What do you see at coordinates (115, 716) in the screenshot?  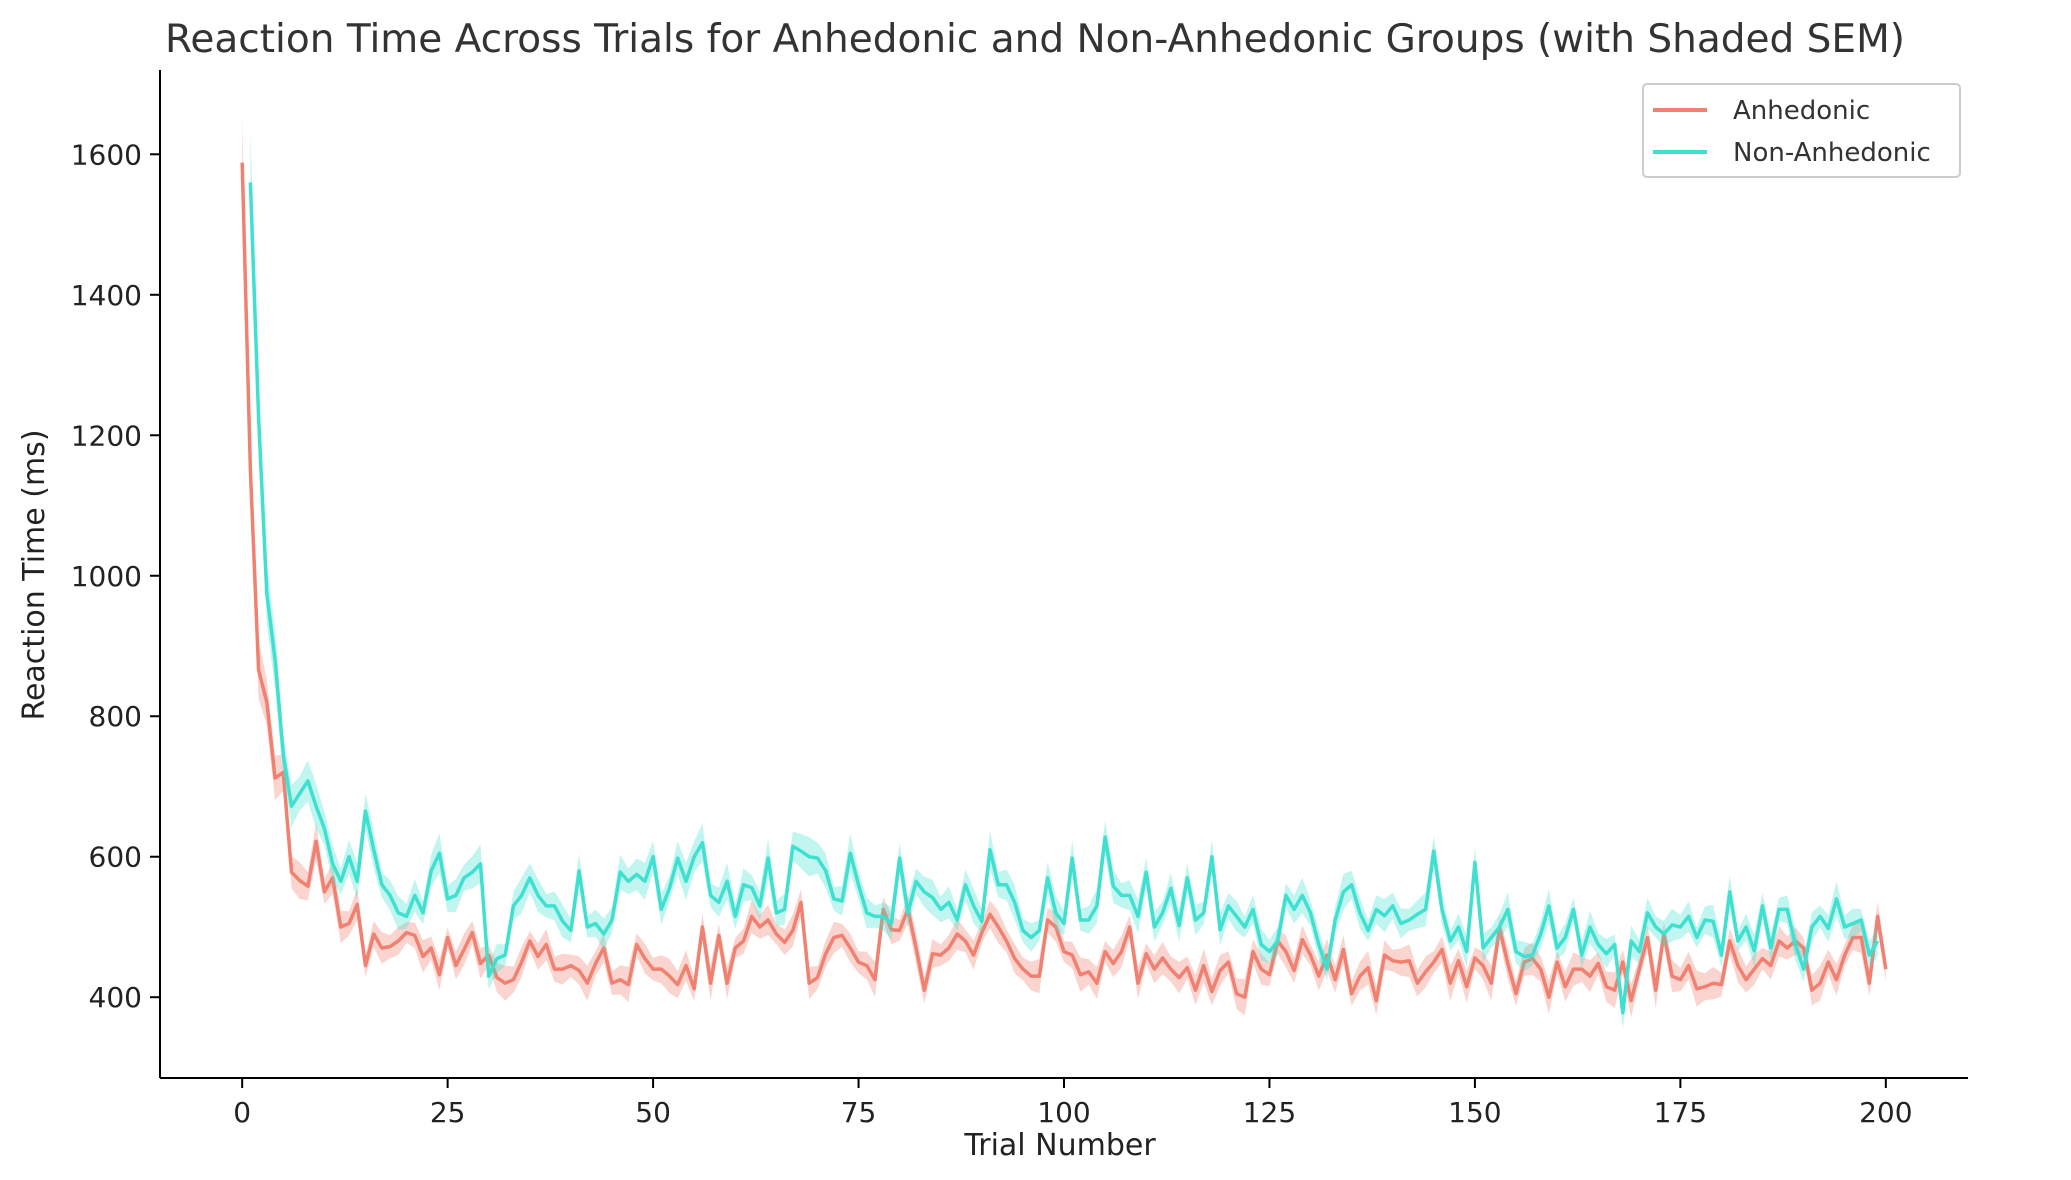 I see `y-tick-label: 800` at bounding box center [115, 716].